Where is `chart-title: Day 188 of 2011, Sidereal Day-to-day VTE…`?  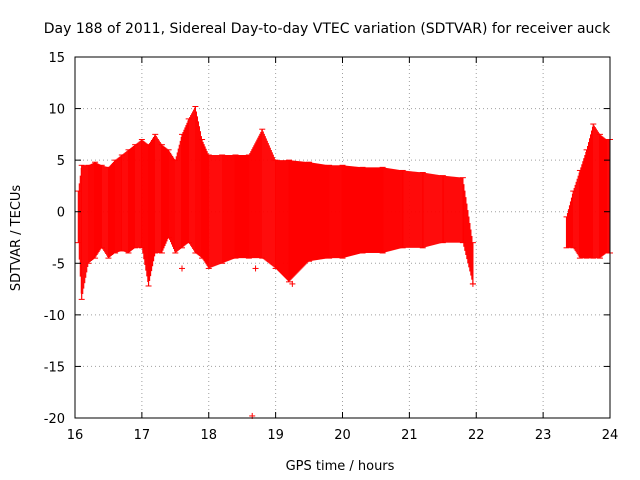 chart-title: Day 188 of 2011, Sidereal Day-to-day VTE… is located at coordinates (327, 29).